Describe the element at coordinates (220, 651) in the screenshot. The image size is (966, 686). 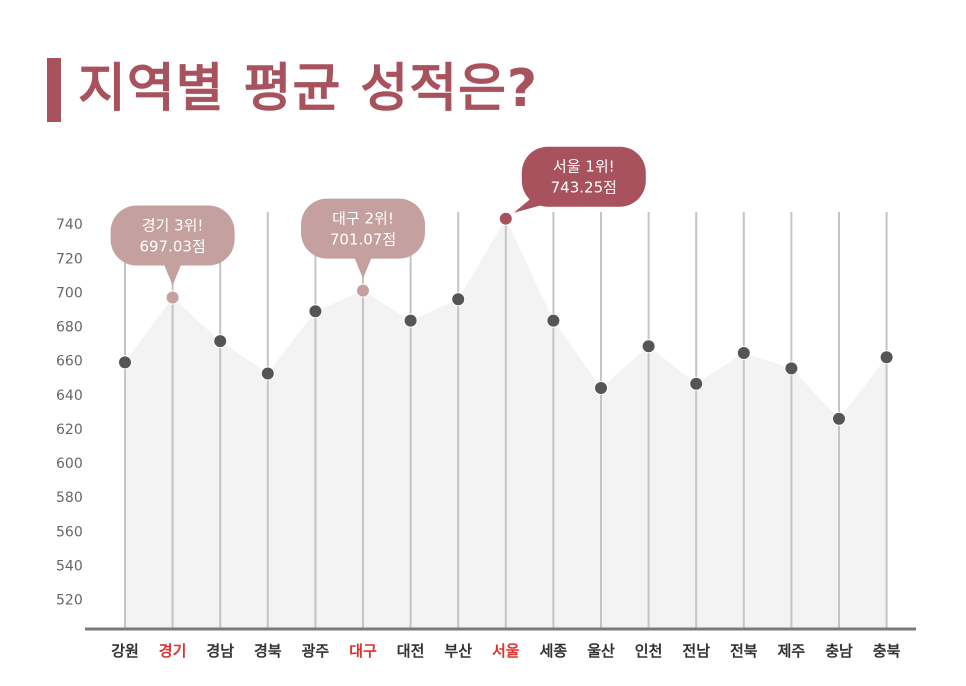
I see `x-category-label: 경남` at that location.